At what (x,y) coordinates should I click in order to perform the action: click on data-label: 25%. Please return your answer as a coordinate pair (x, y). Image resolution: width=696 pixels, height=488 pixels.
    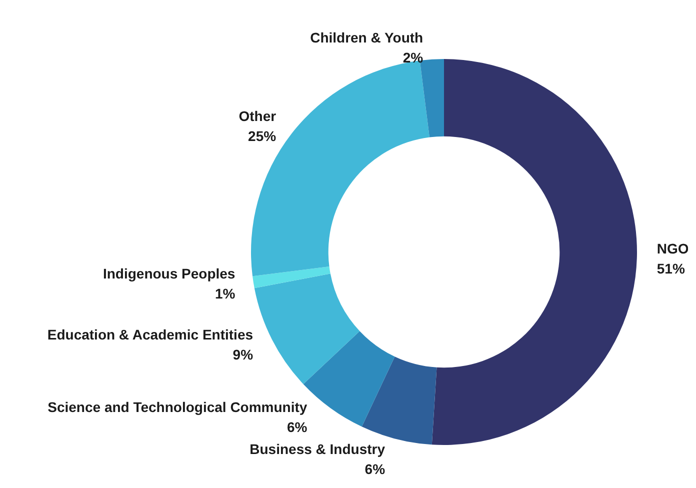
    Looking at the image, I should click on (262, 136).